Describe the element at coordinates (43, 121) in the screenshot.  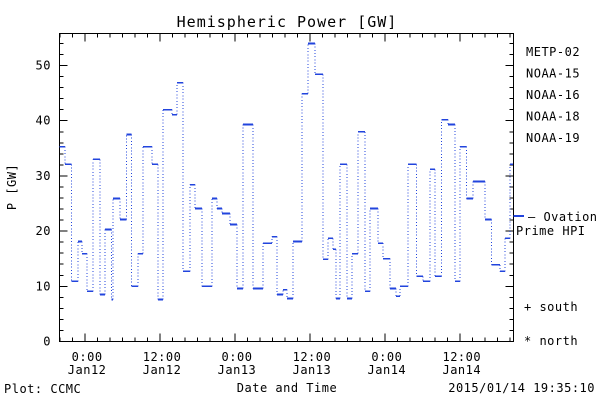
I see `y-tick-label: 40` at that location.